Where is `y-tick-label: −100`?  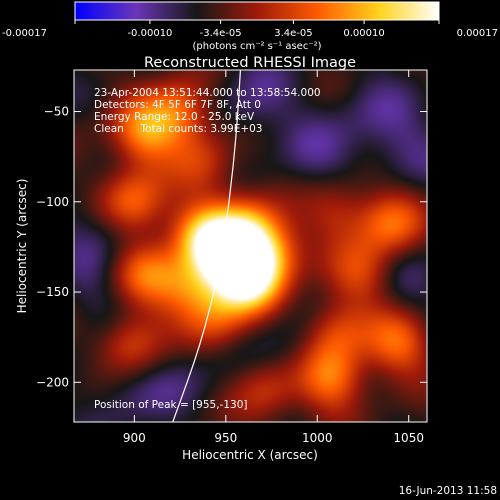 y-tick-label: −100 is located at coordinates (52, 202).